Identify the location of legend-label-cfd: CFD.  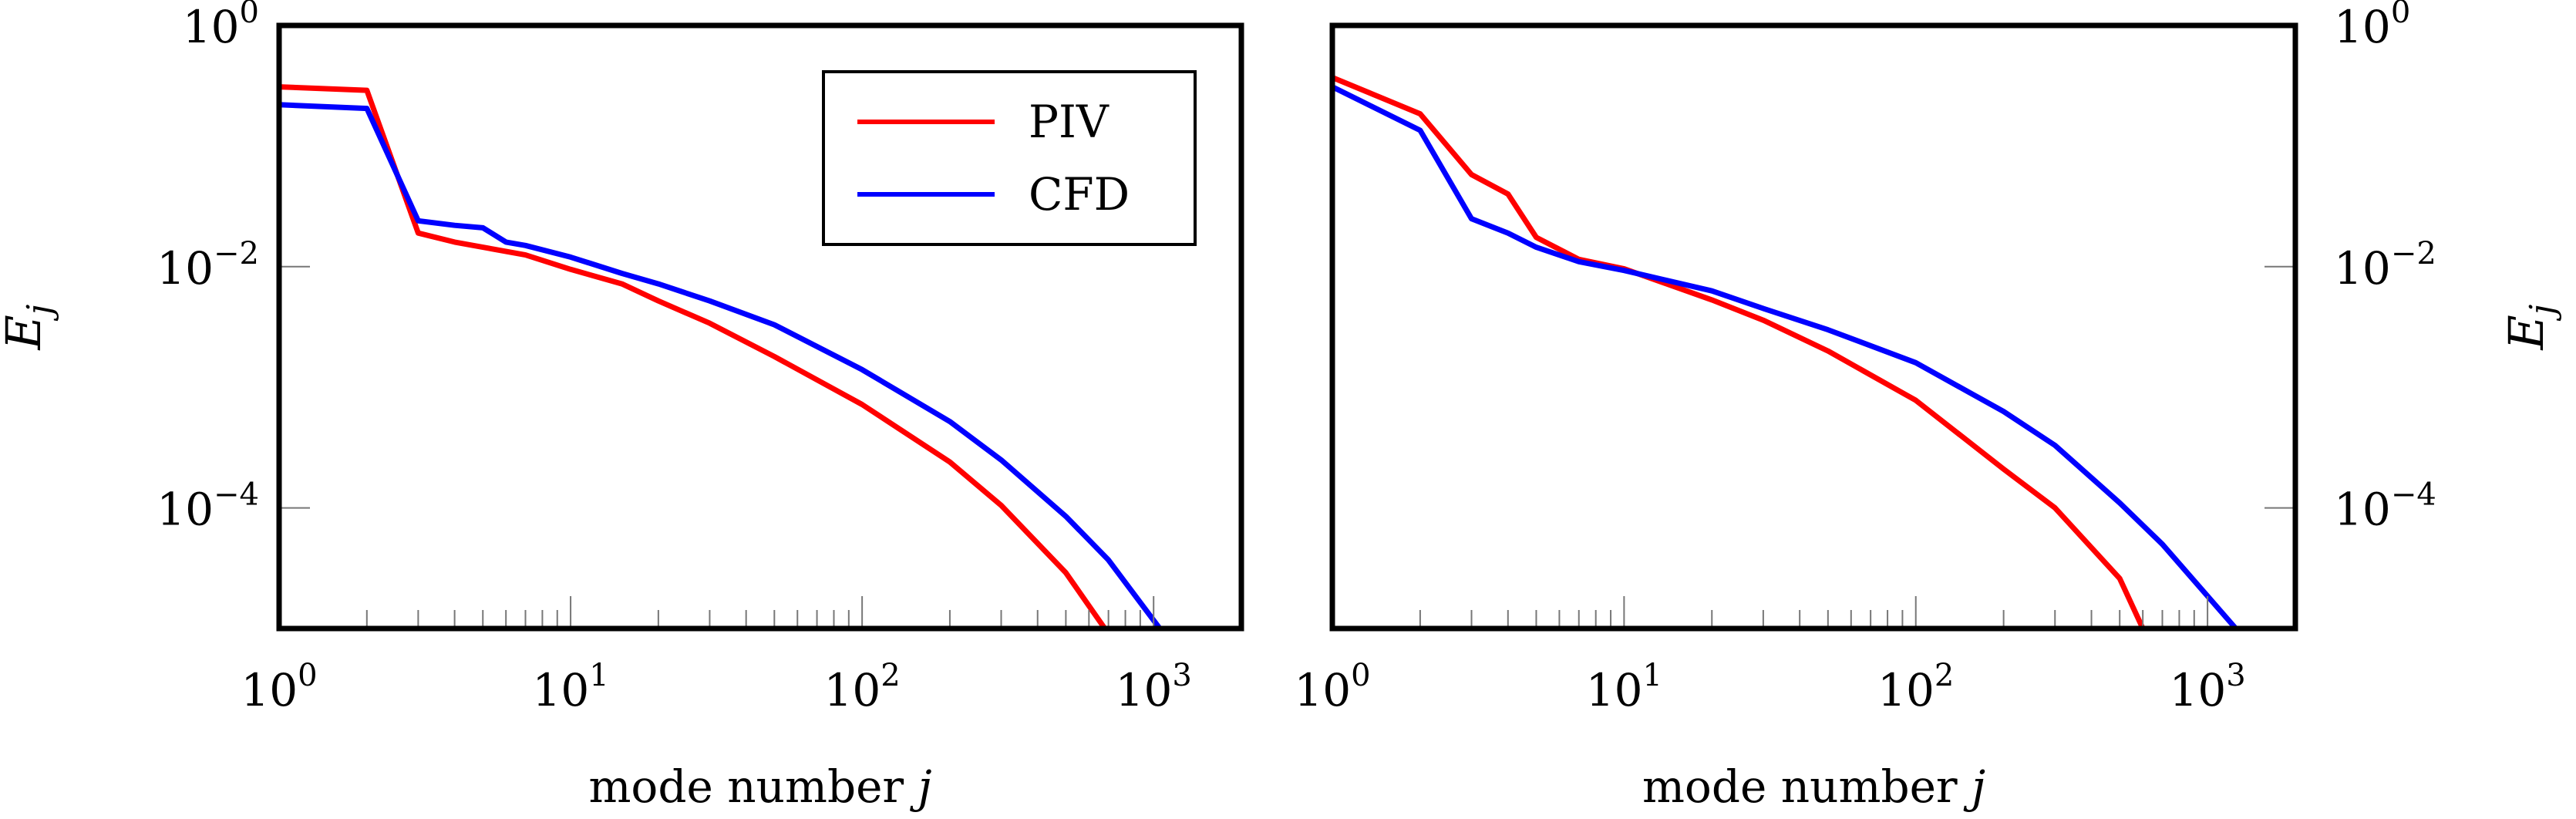
(1080, 195).